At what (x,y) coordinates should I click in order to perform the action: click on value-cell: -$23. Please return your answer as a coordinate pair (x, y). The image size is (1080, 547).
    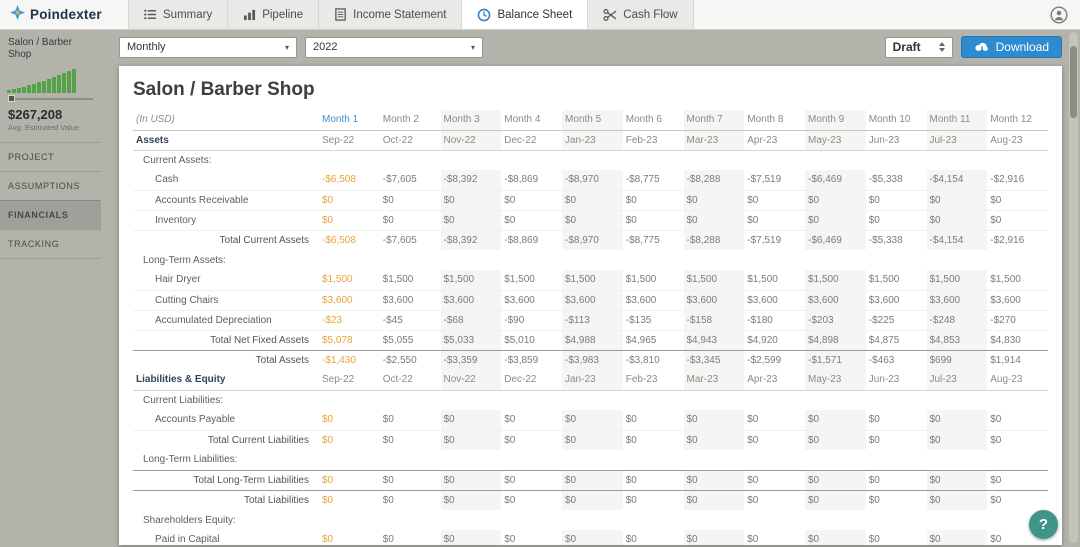
    Looking at the image, I should click on (349, 320).